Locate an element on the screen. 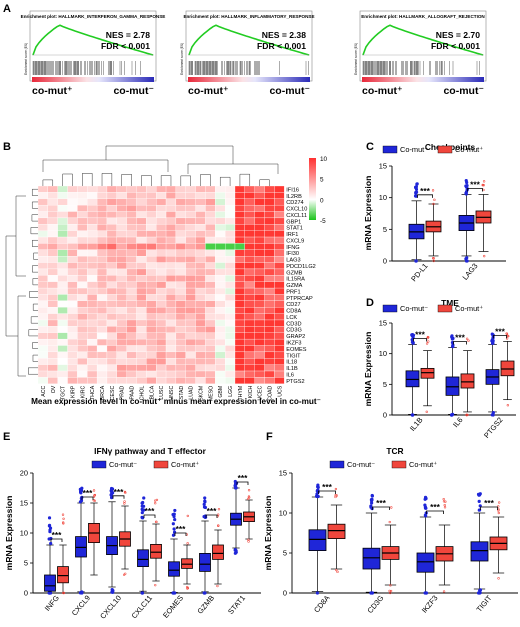 This screenshot has width=520, height=627. group-label-neg: co-mut⁻ is located at coordinates (133, 91).